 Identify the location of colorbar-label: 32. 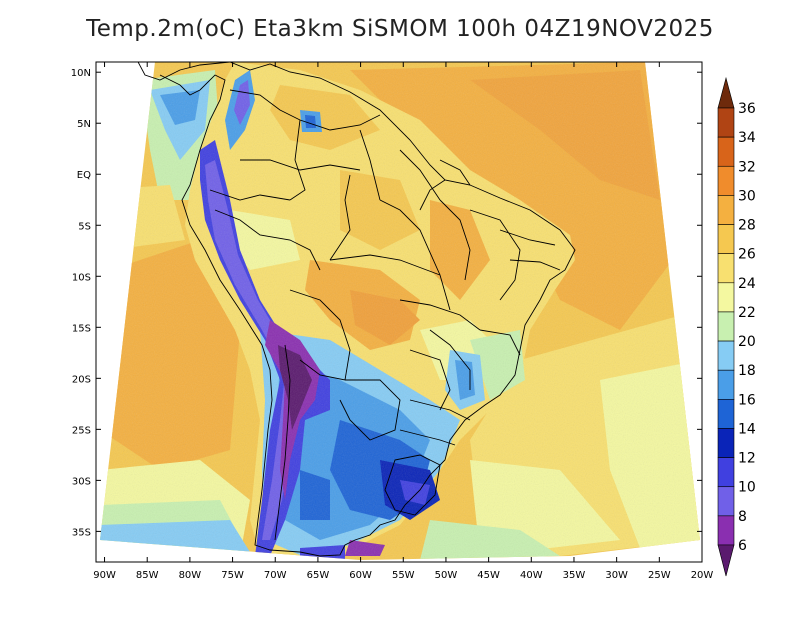
(747, 167).